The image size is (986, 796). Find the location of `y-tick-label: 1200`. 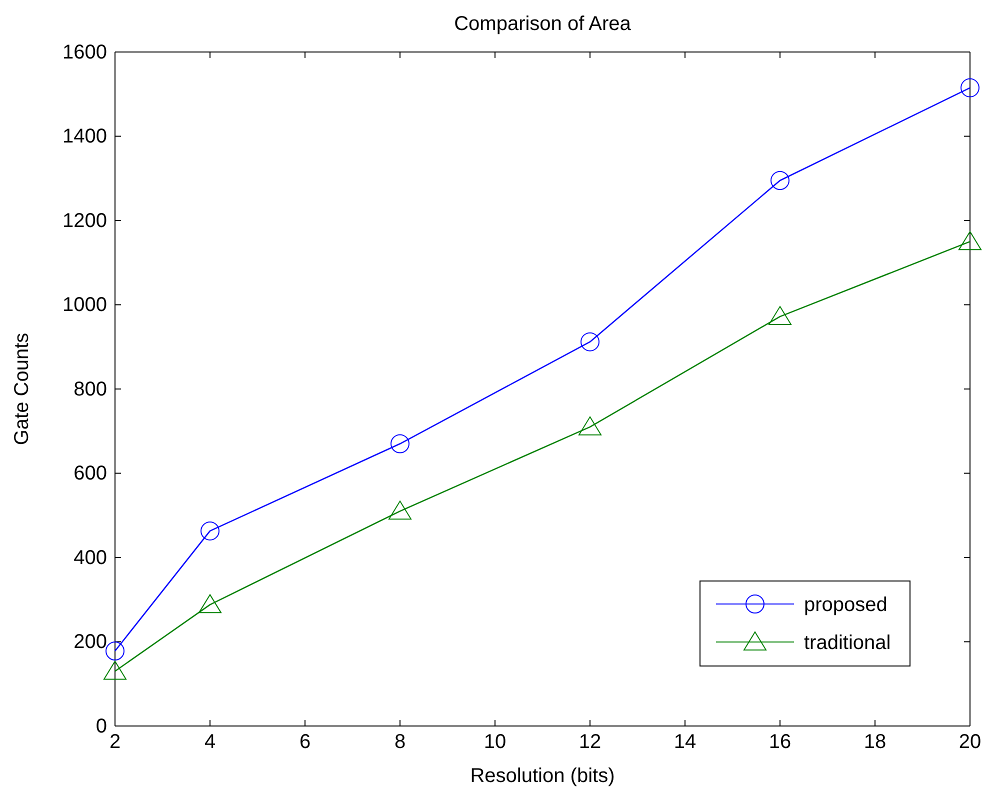

y-tick-label: 1200 is located at coordinates (84, 221).